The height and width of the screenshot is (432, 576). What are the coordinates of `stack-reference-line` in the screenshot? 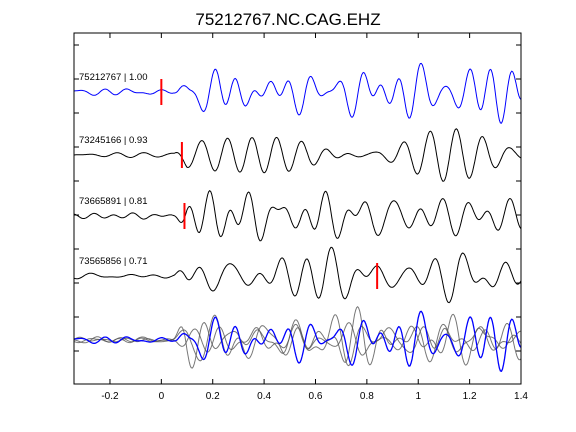 It's located at (297, 341).